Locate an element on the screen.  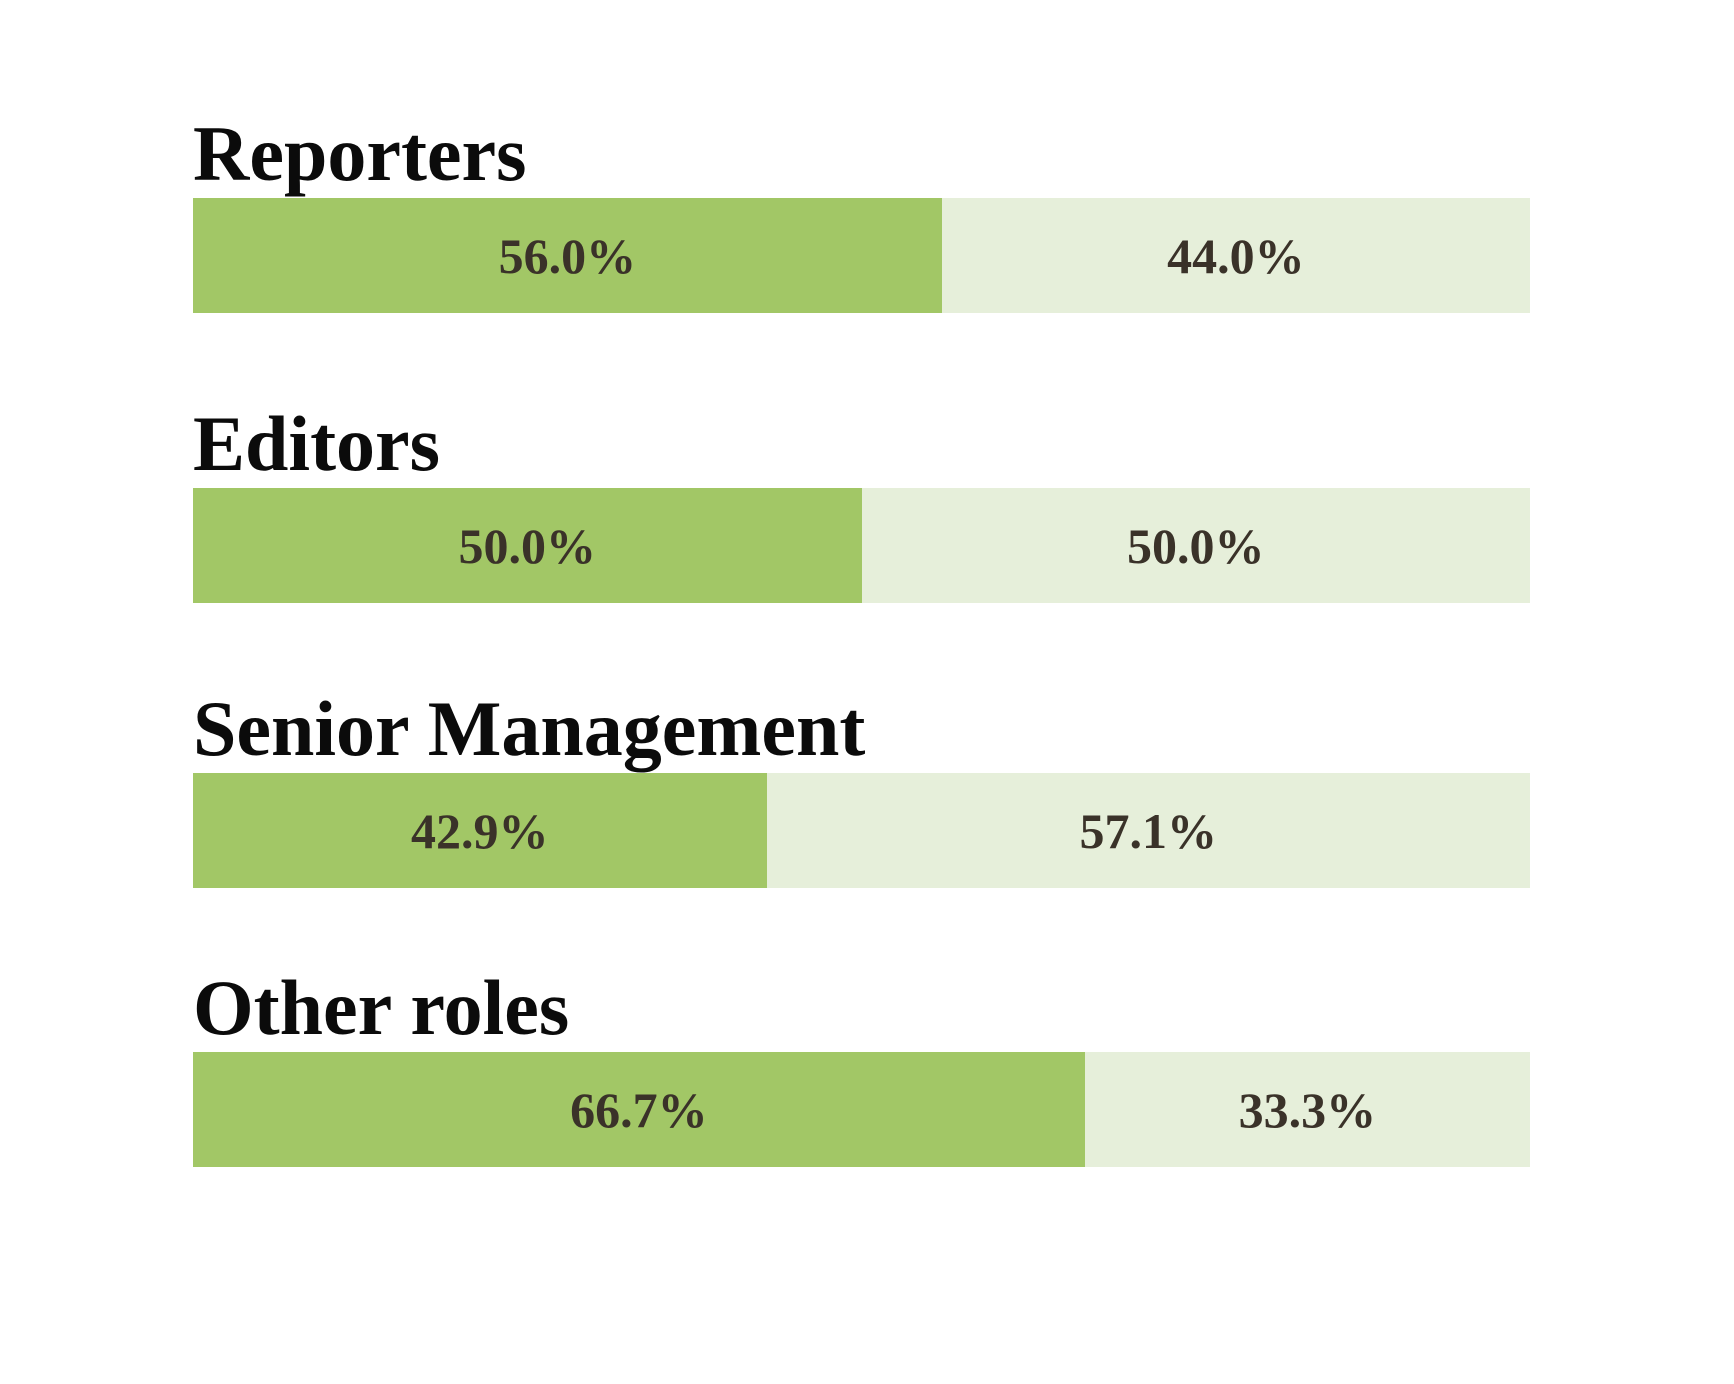
chart-row: Reporters 56.0% 44.0% is located at coordinates (861, 211).